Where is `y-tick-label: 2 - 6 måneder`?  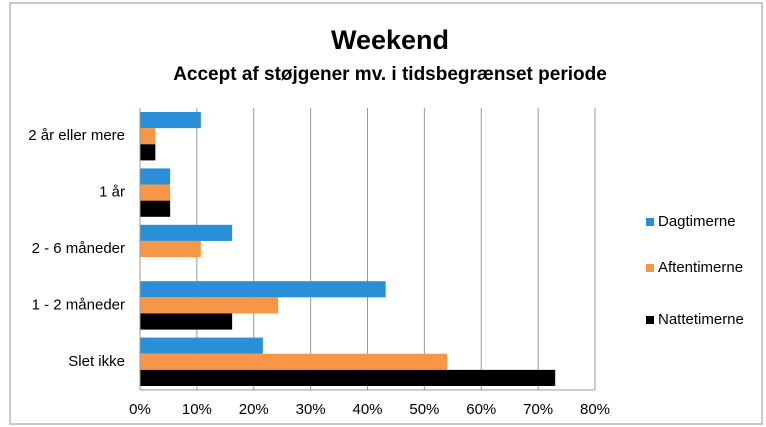
y-tick-label: 2 - 6 måneder is located at coordinates (78, 248).